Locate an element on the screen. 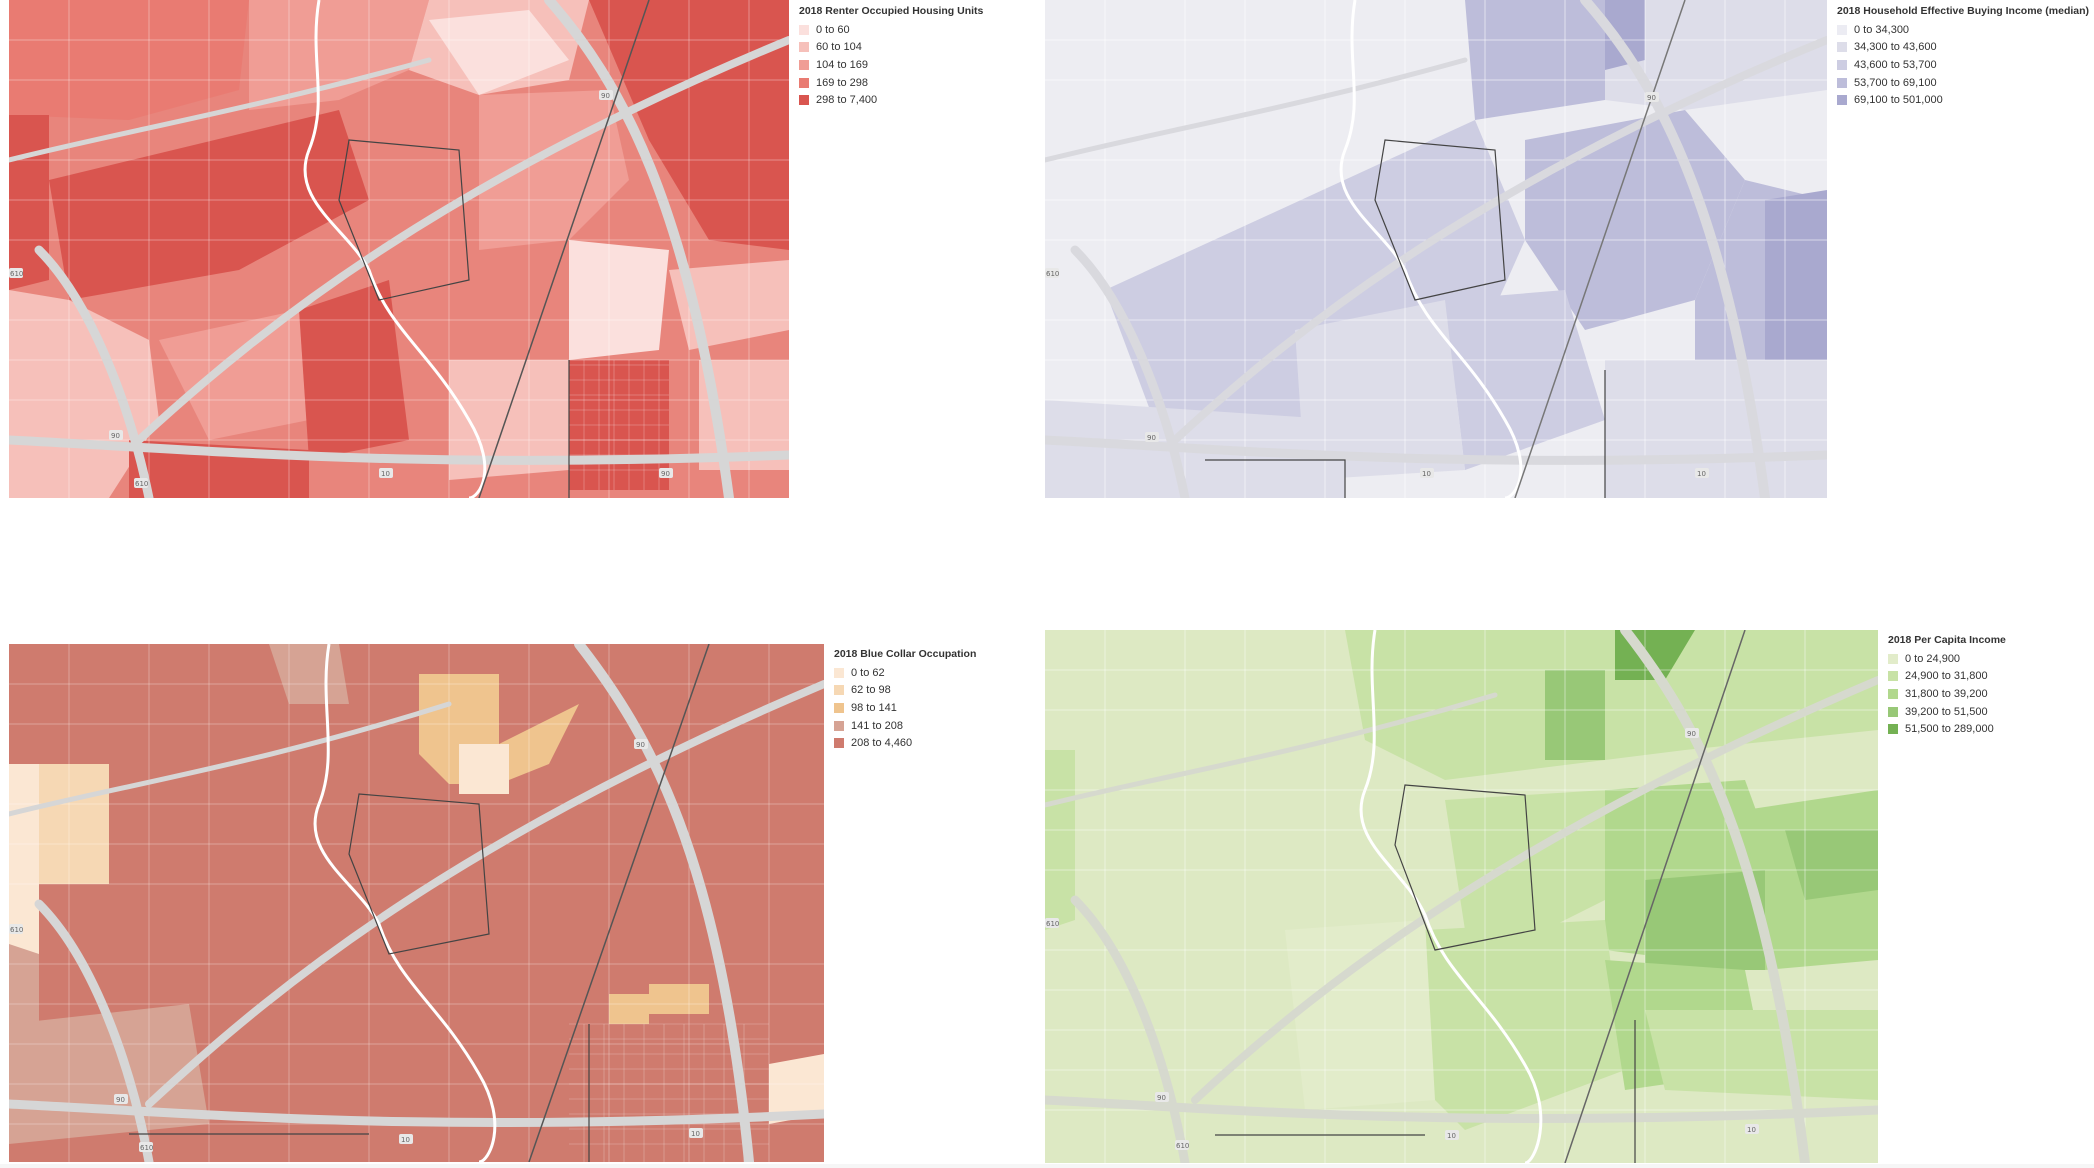 The width and height of the screenshot is (2094, 1168). legend-label: 60 to 104 is located at coordinates (839, 47).